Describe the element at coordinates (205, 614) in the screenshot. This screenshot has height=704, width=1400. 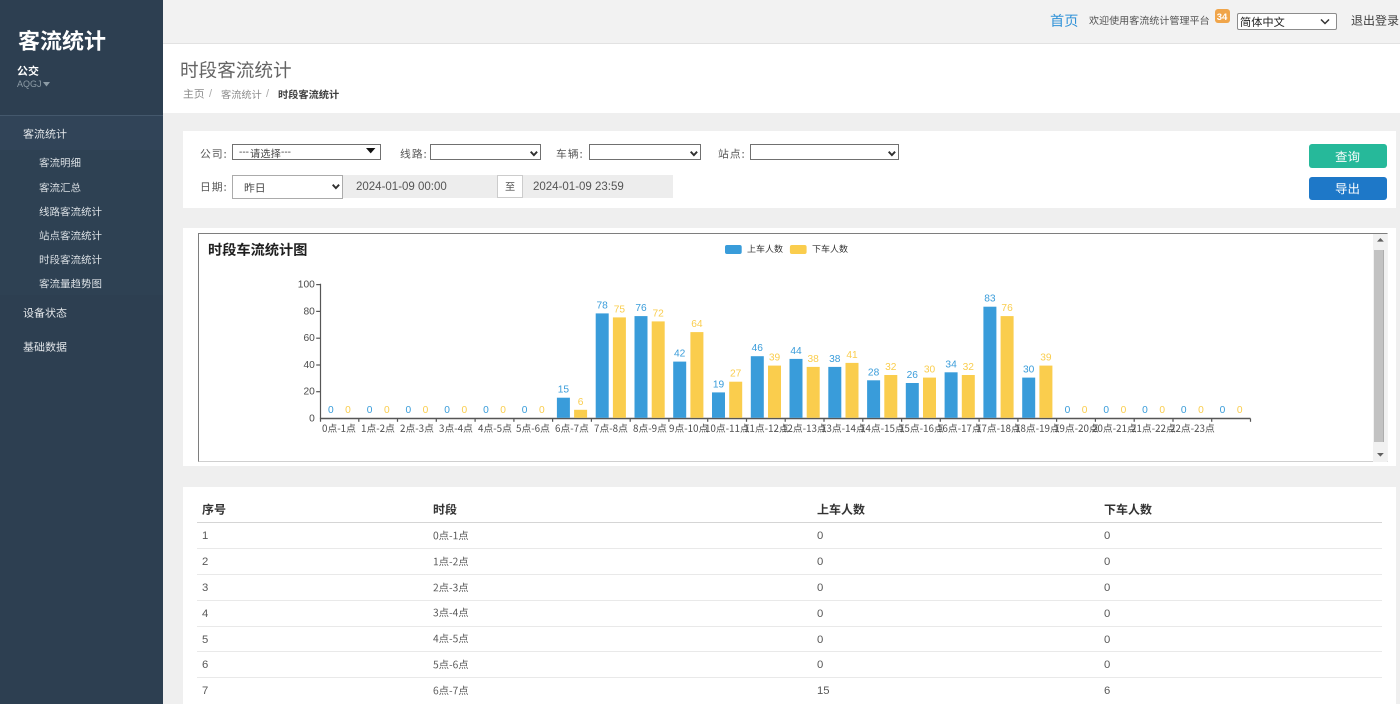
I see `svg-text: 4` at that location.